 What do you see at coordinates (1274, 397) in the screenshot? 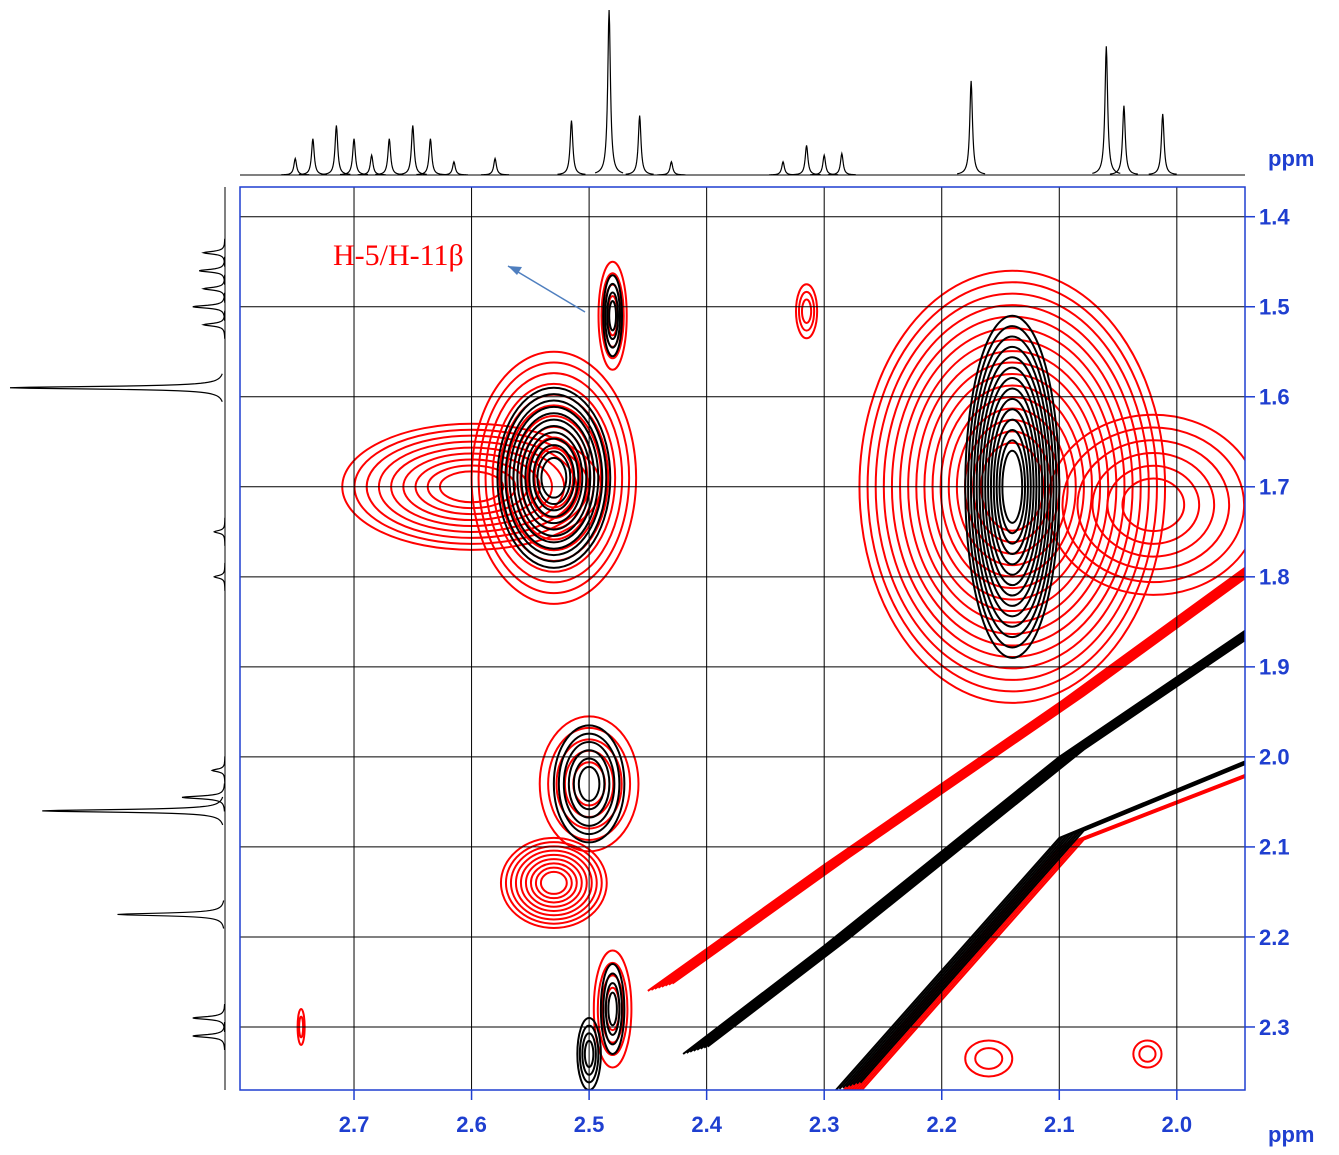
I see `y-tick-label: 1.6` at bounding box center [1274, 397].